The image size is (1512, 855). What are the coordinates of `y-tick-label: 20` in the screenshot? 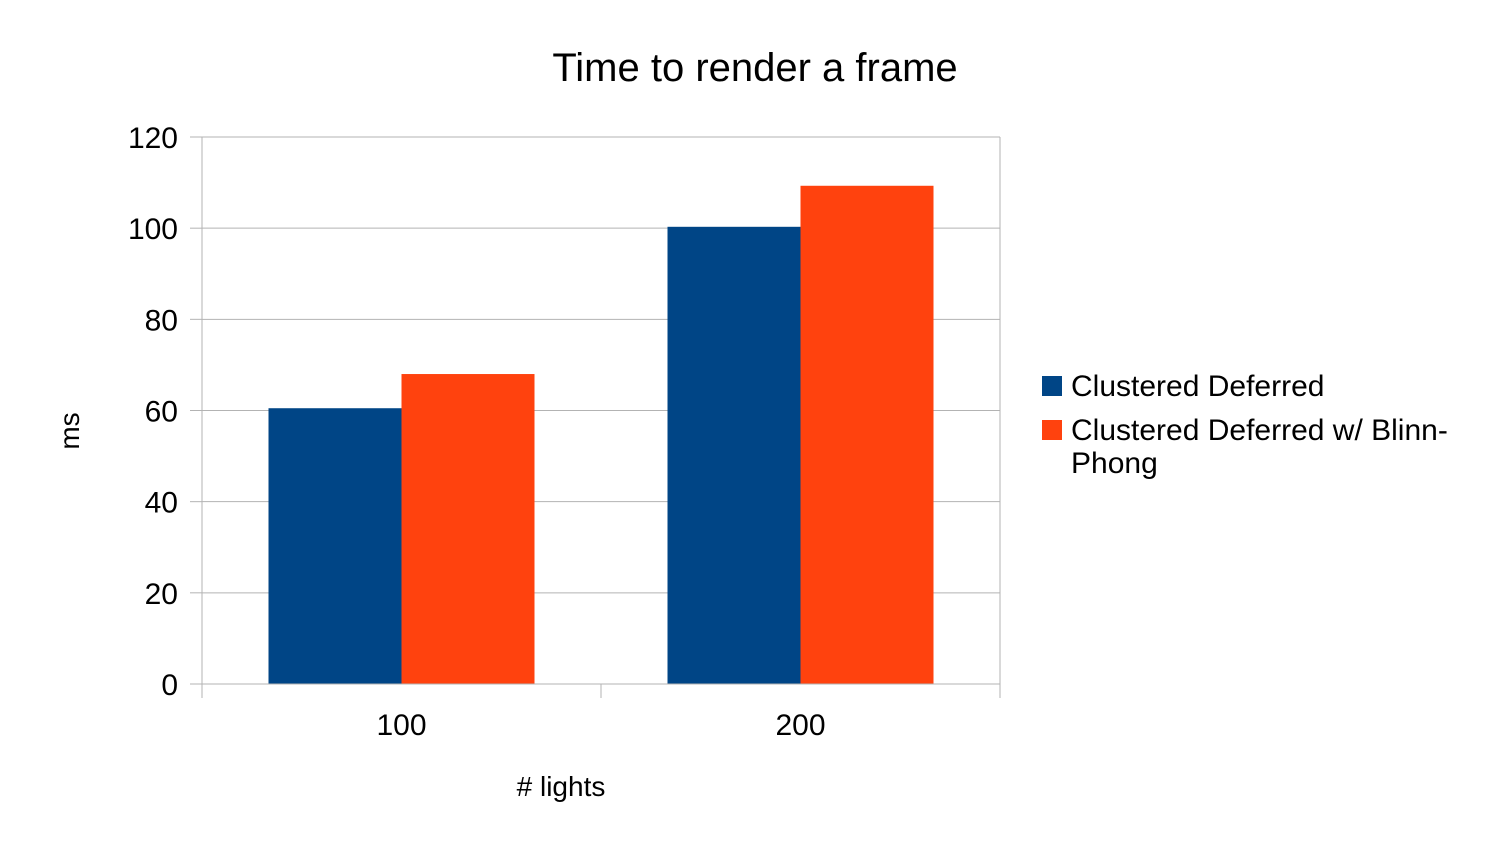 It's located at (161, 594).